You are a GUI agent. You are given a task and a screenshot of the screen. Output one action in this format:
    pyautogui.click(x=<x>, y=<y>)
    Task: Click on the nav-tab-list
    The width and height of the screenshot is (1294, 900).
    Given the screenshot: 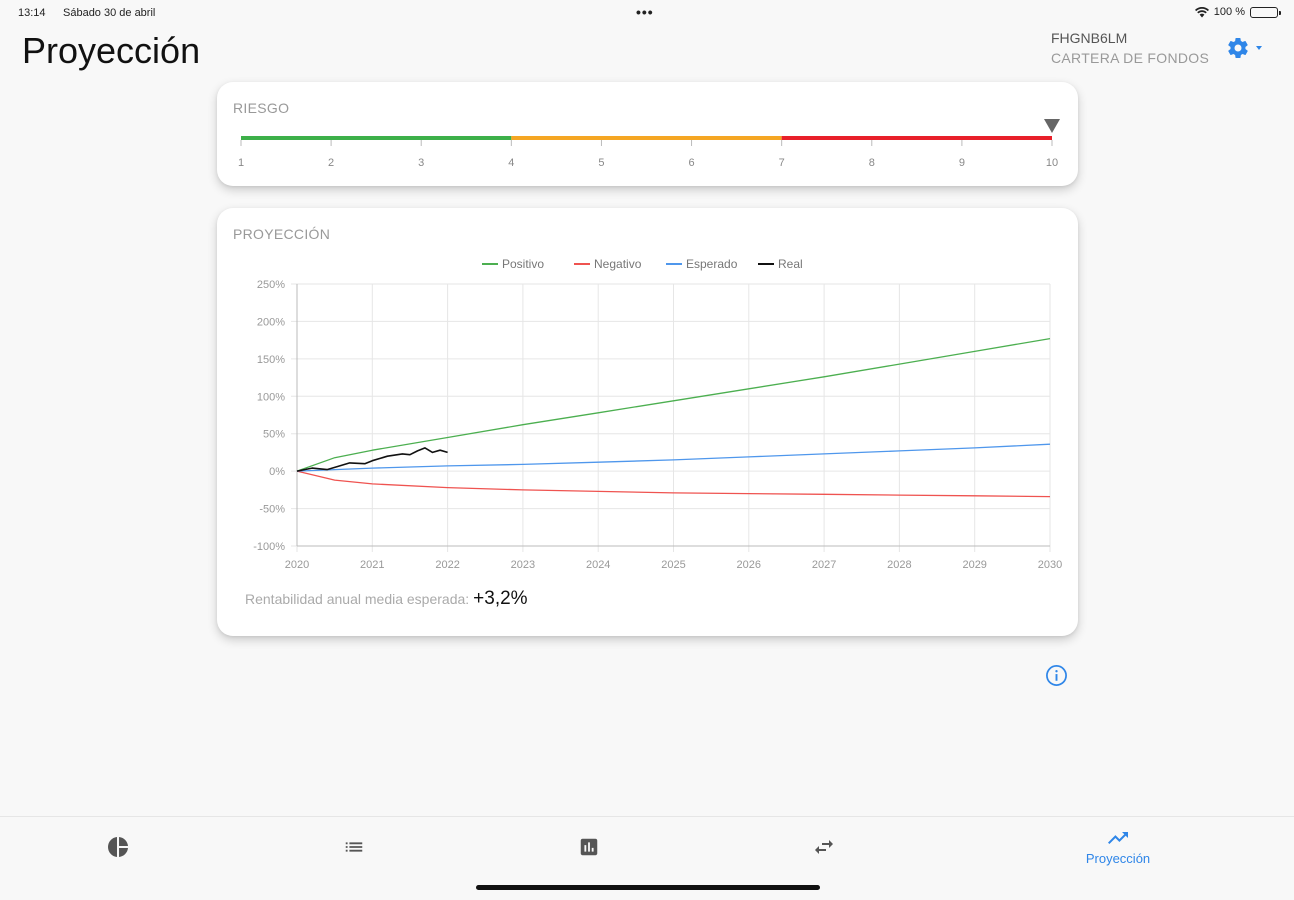 What is the action you would take?
    pyautogui.click(x=354, y=847)
    